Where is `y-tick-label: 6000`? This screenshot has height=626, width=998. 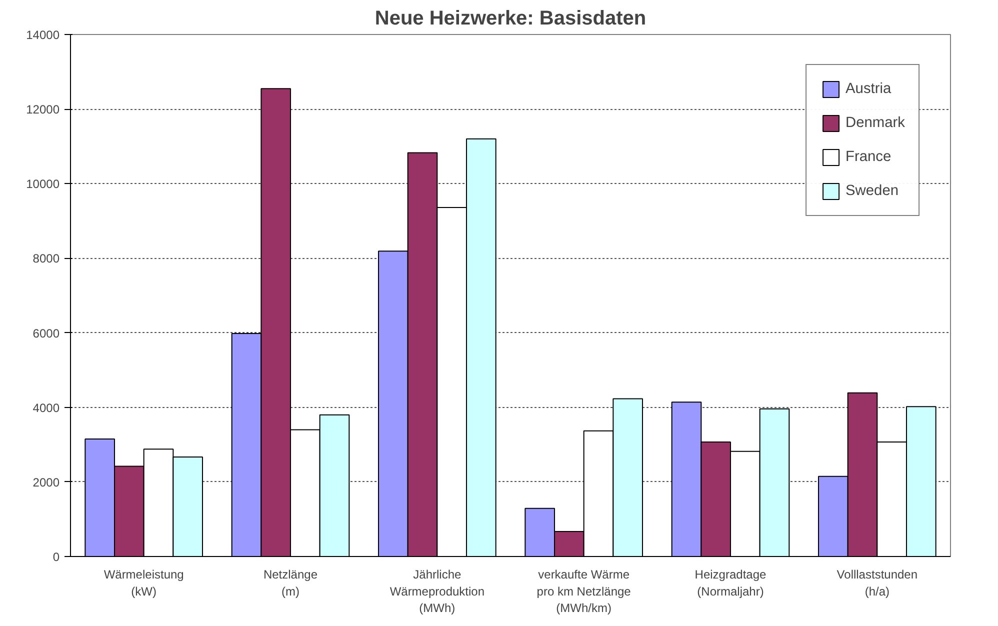 y-tick-label: 6000 is located at coordinates (46, 333).